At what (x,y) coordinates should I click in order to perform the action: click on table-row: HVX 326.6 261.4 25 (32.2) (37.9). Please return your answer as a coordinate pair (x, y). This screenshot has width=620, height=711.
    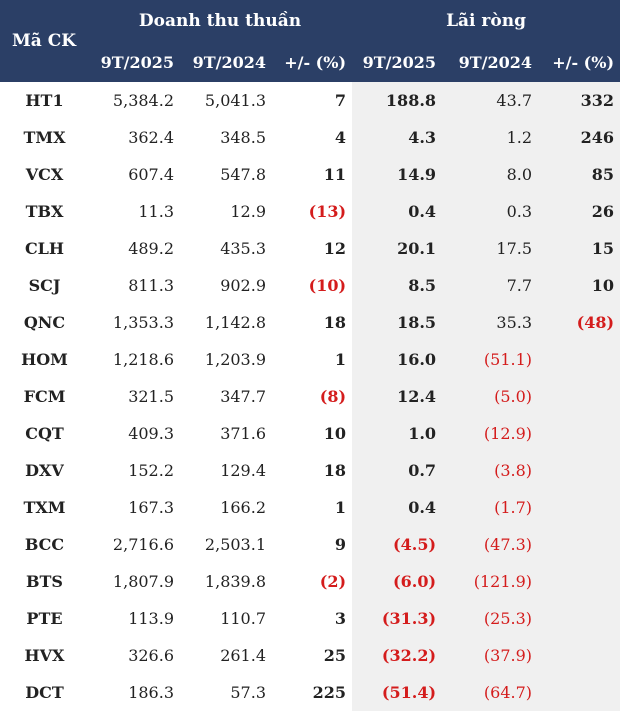
    Looking at the image, I should click on (310, 655).